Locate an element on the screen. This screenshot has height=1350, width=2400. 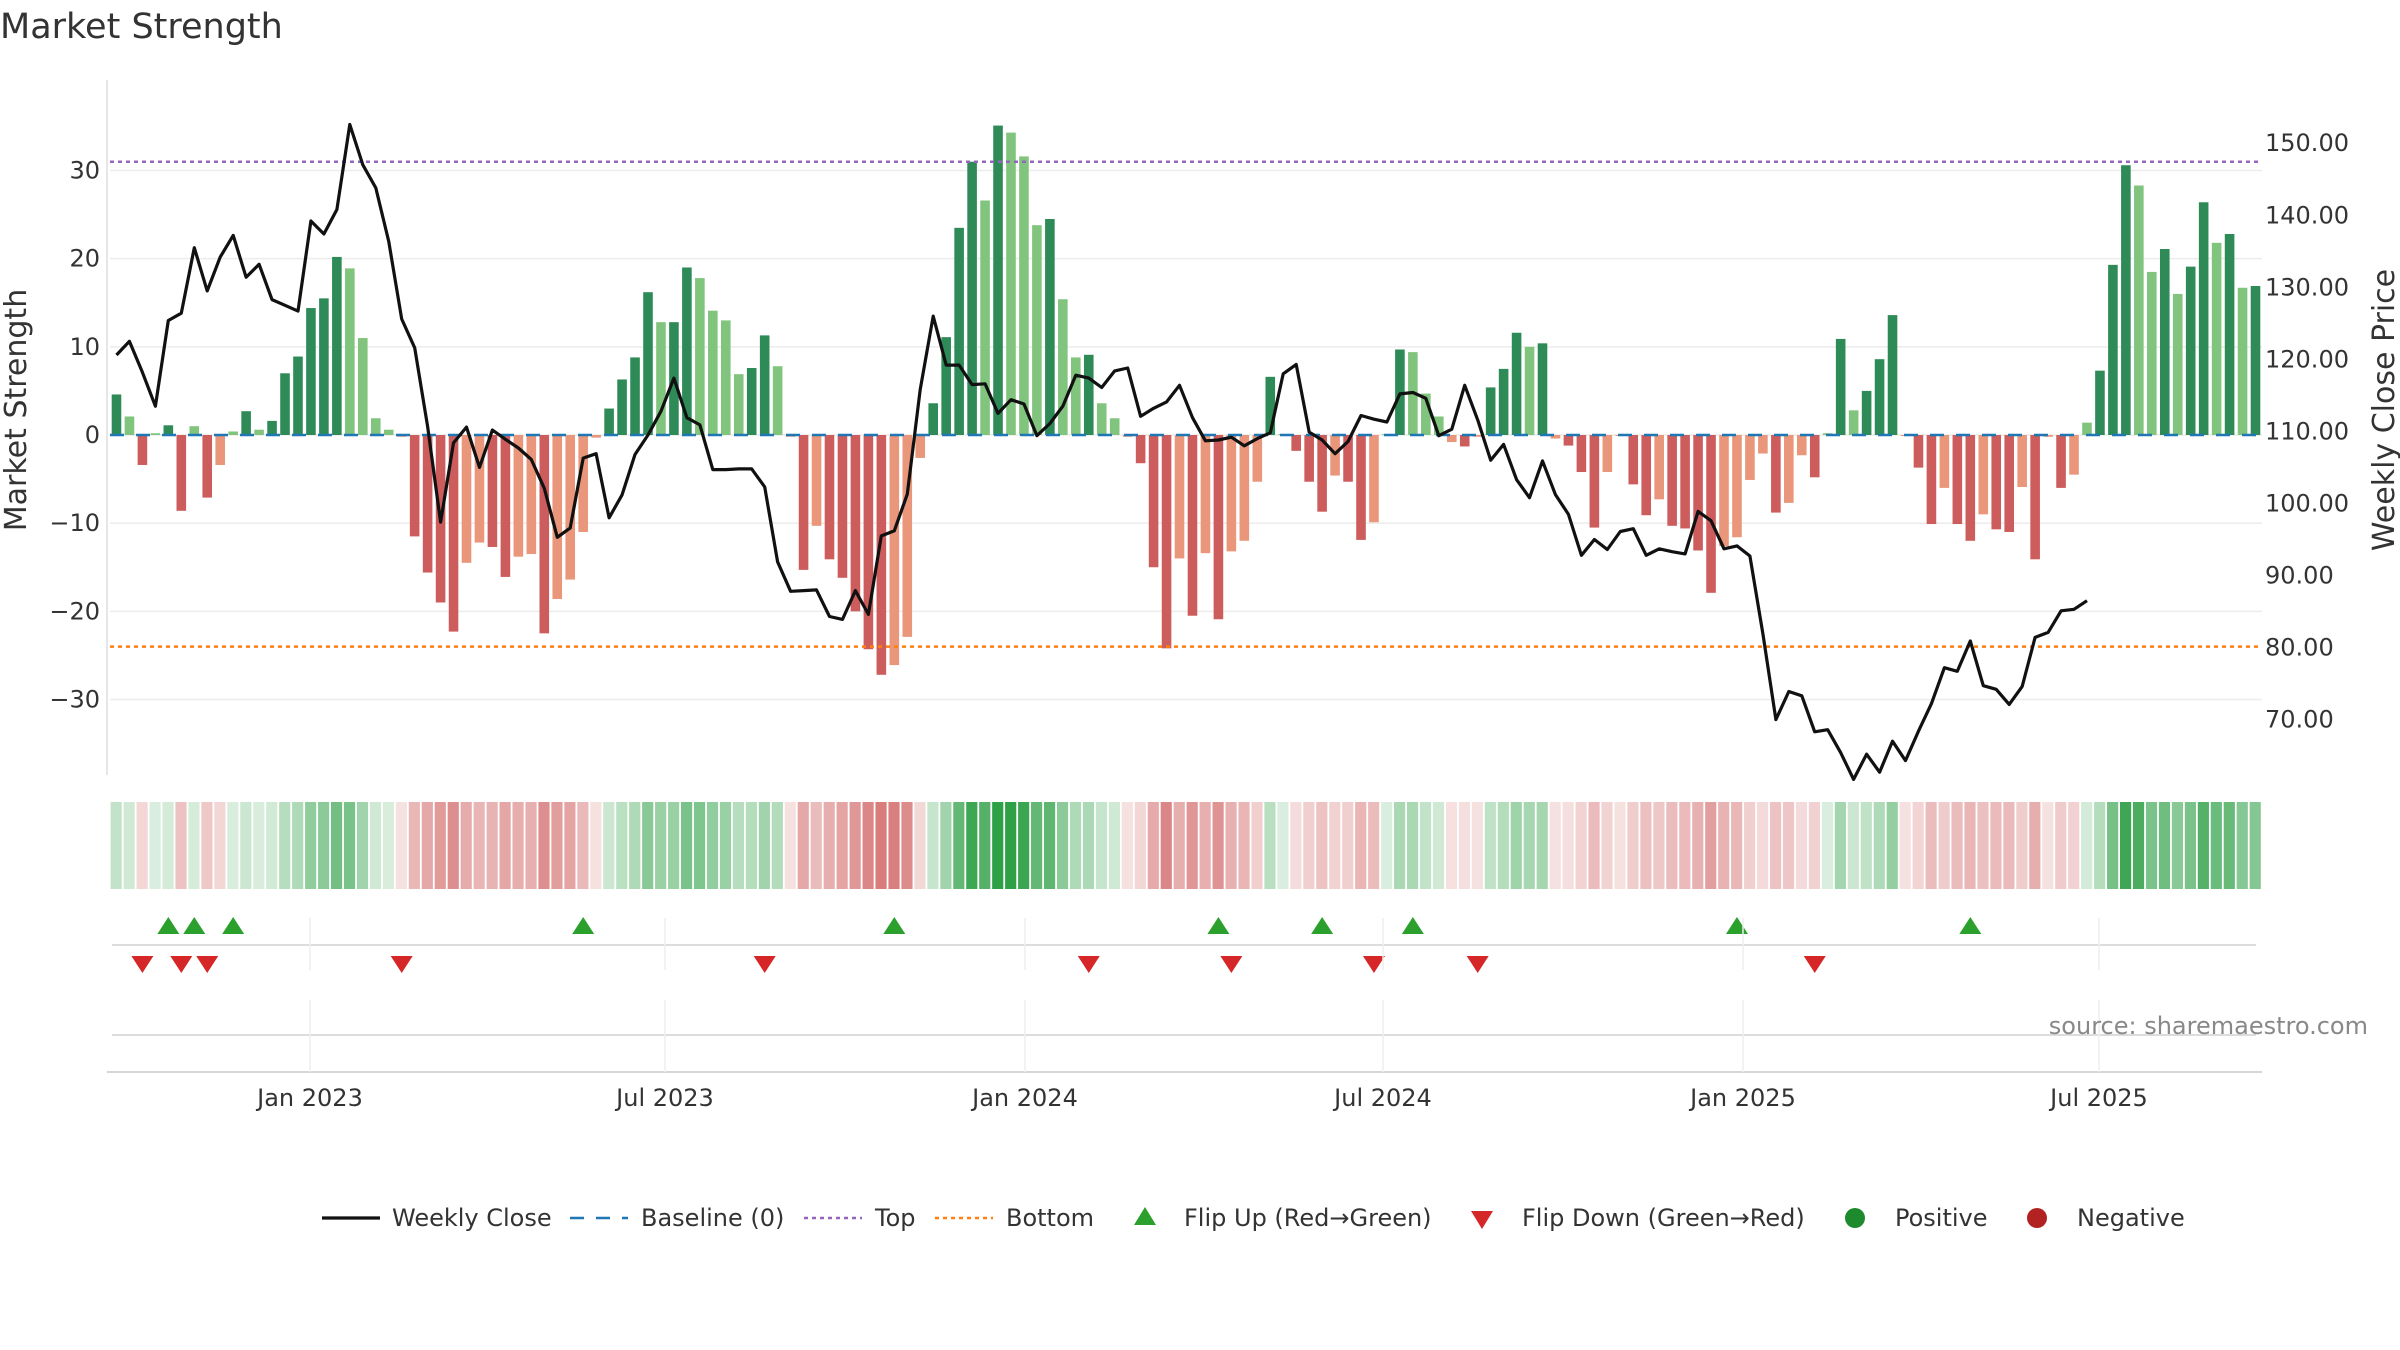
legend-label: Flip Up (Red→Green) is located at coordinates (1308, 1218).